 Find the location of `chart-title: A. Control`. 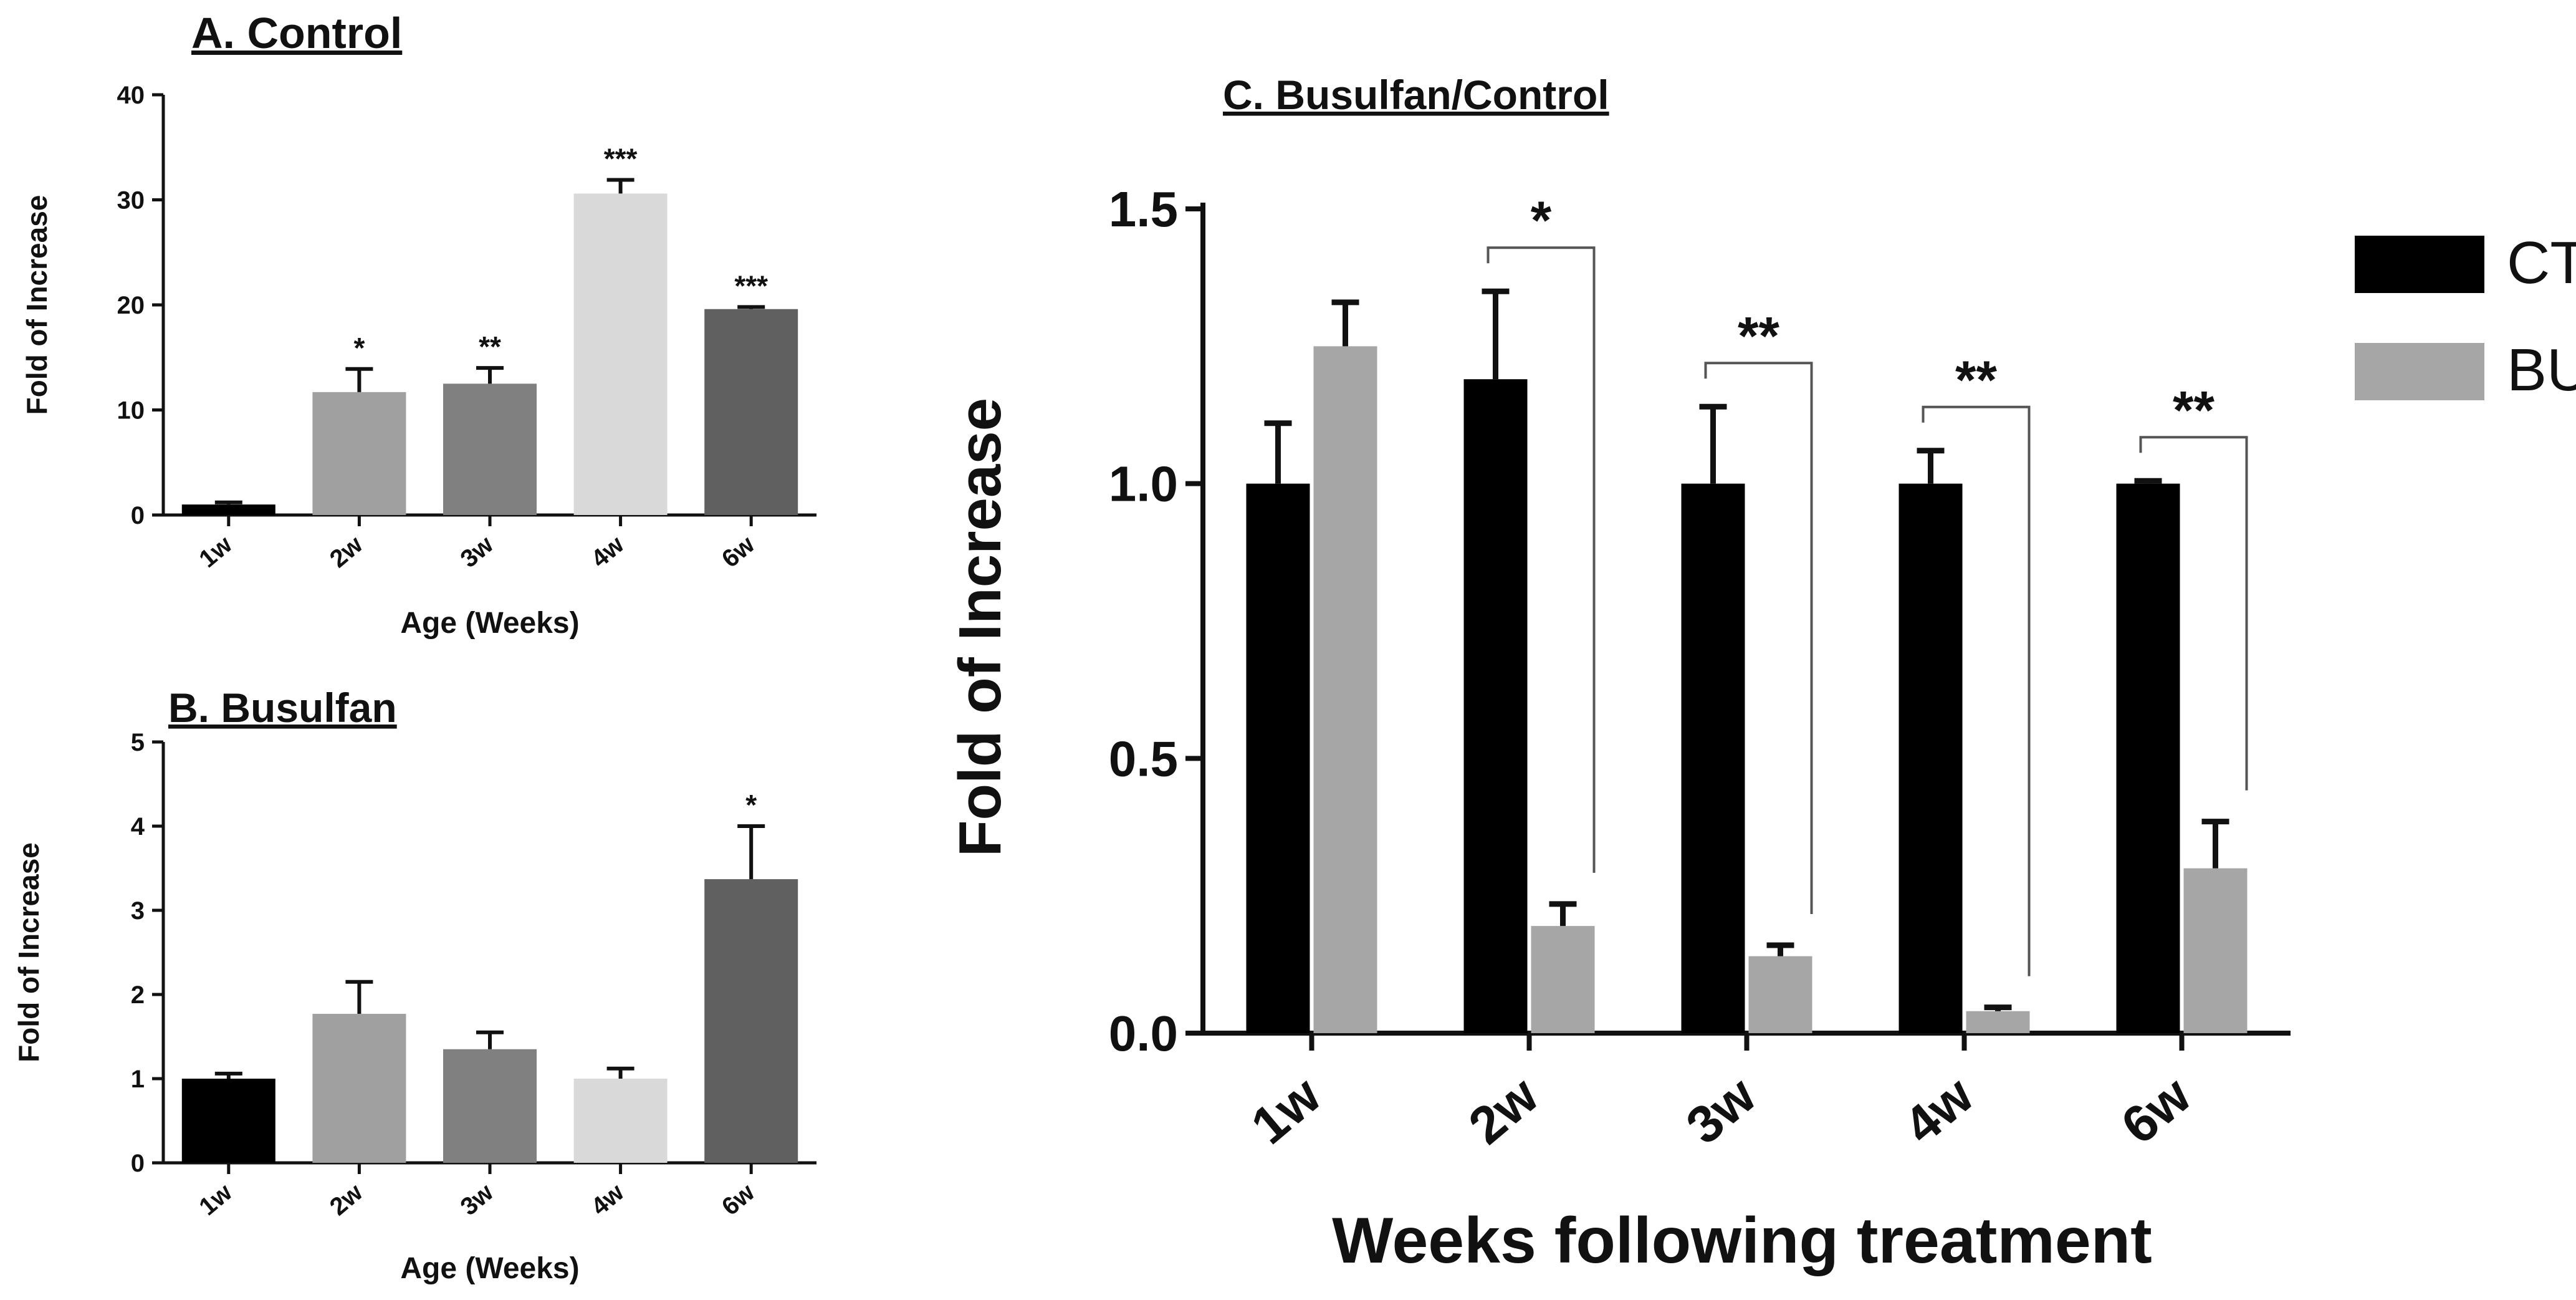

chart-title: A. Control is located at coordinates (296, 33).